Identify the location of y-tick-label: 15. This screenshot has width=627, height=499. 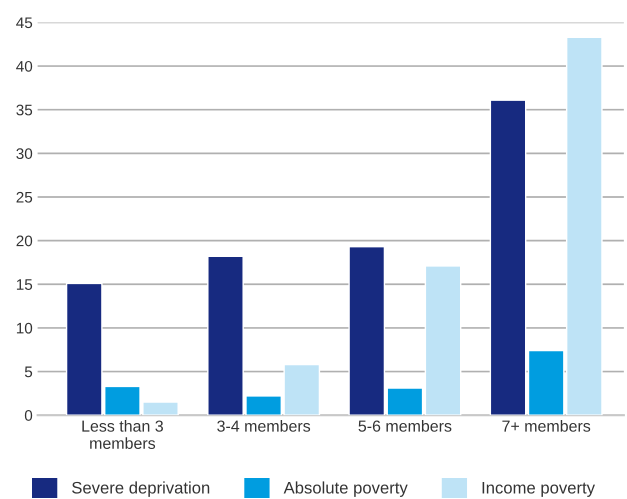
(24, 284).